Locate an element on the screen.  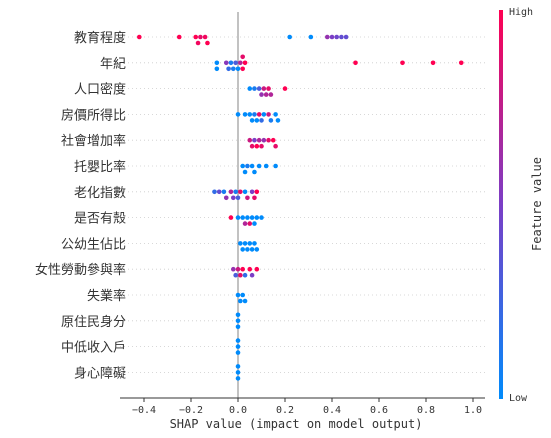
feature-label: 社會增加率 is located at coordinates (93, 141).